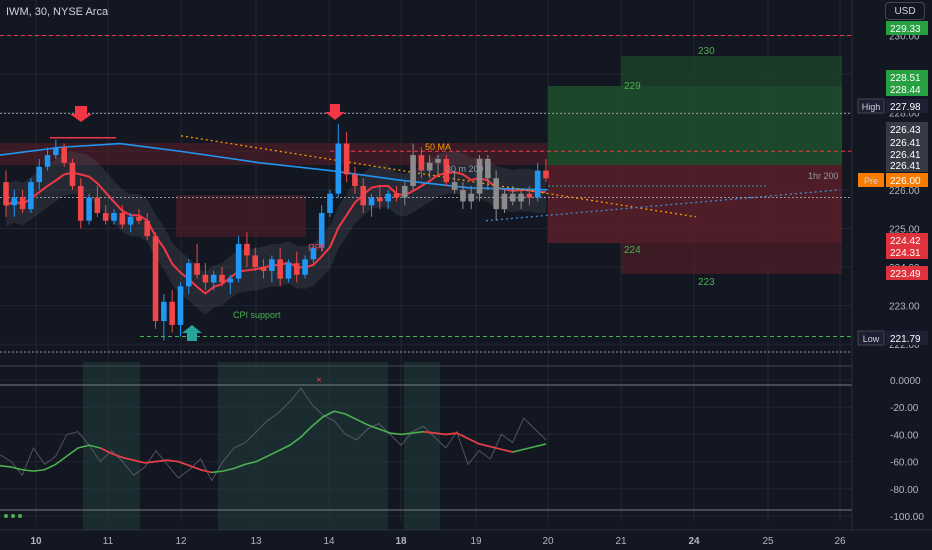 The width and height of the screenshot is (932, 550). What do you see at coordinates (303, 446) in the screenshot?
I see `oscillator-zone` at bounding box center [303, 446].